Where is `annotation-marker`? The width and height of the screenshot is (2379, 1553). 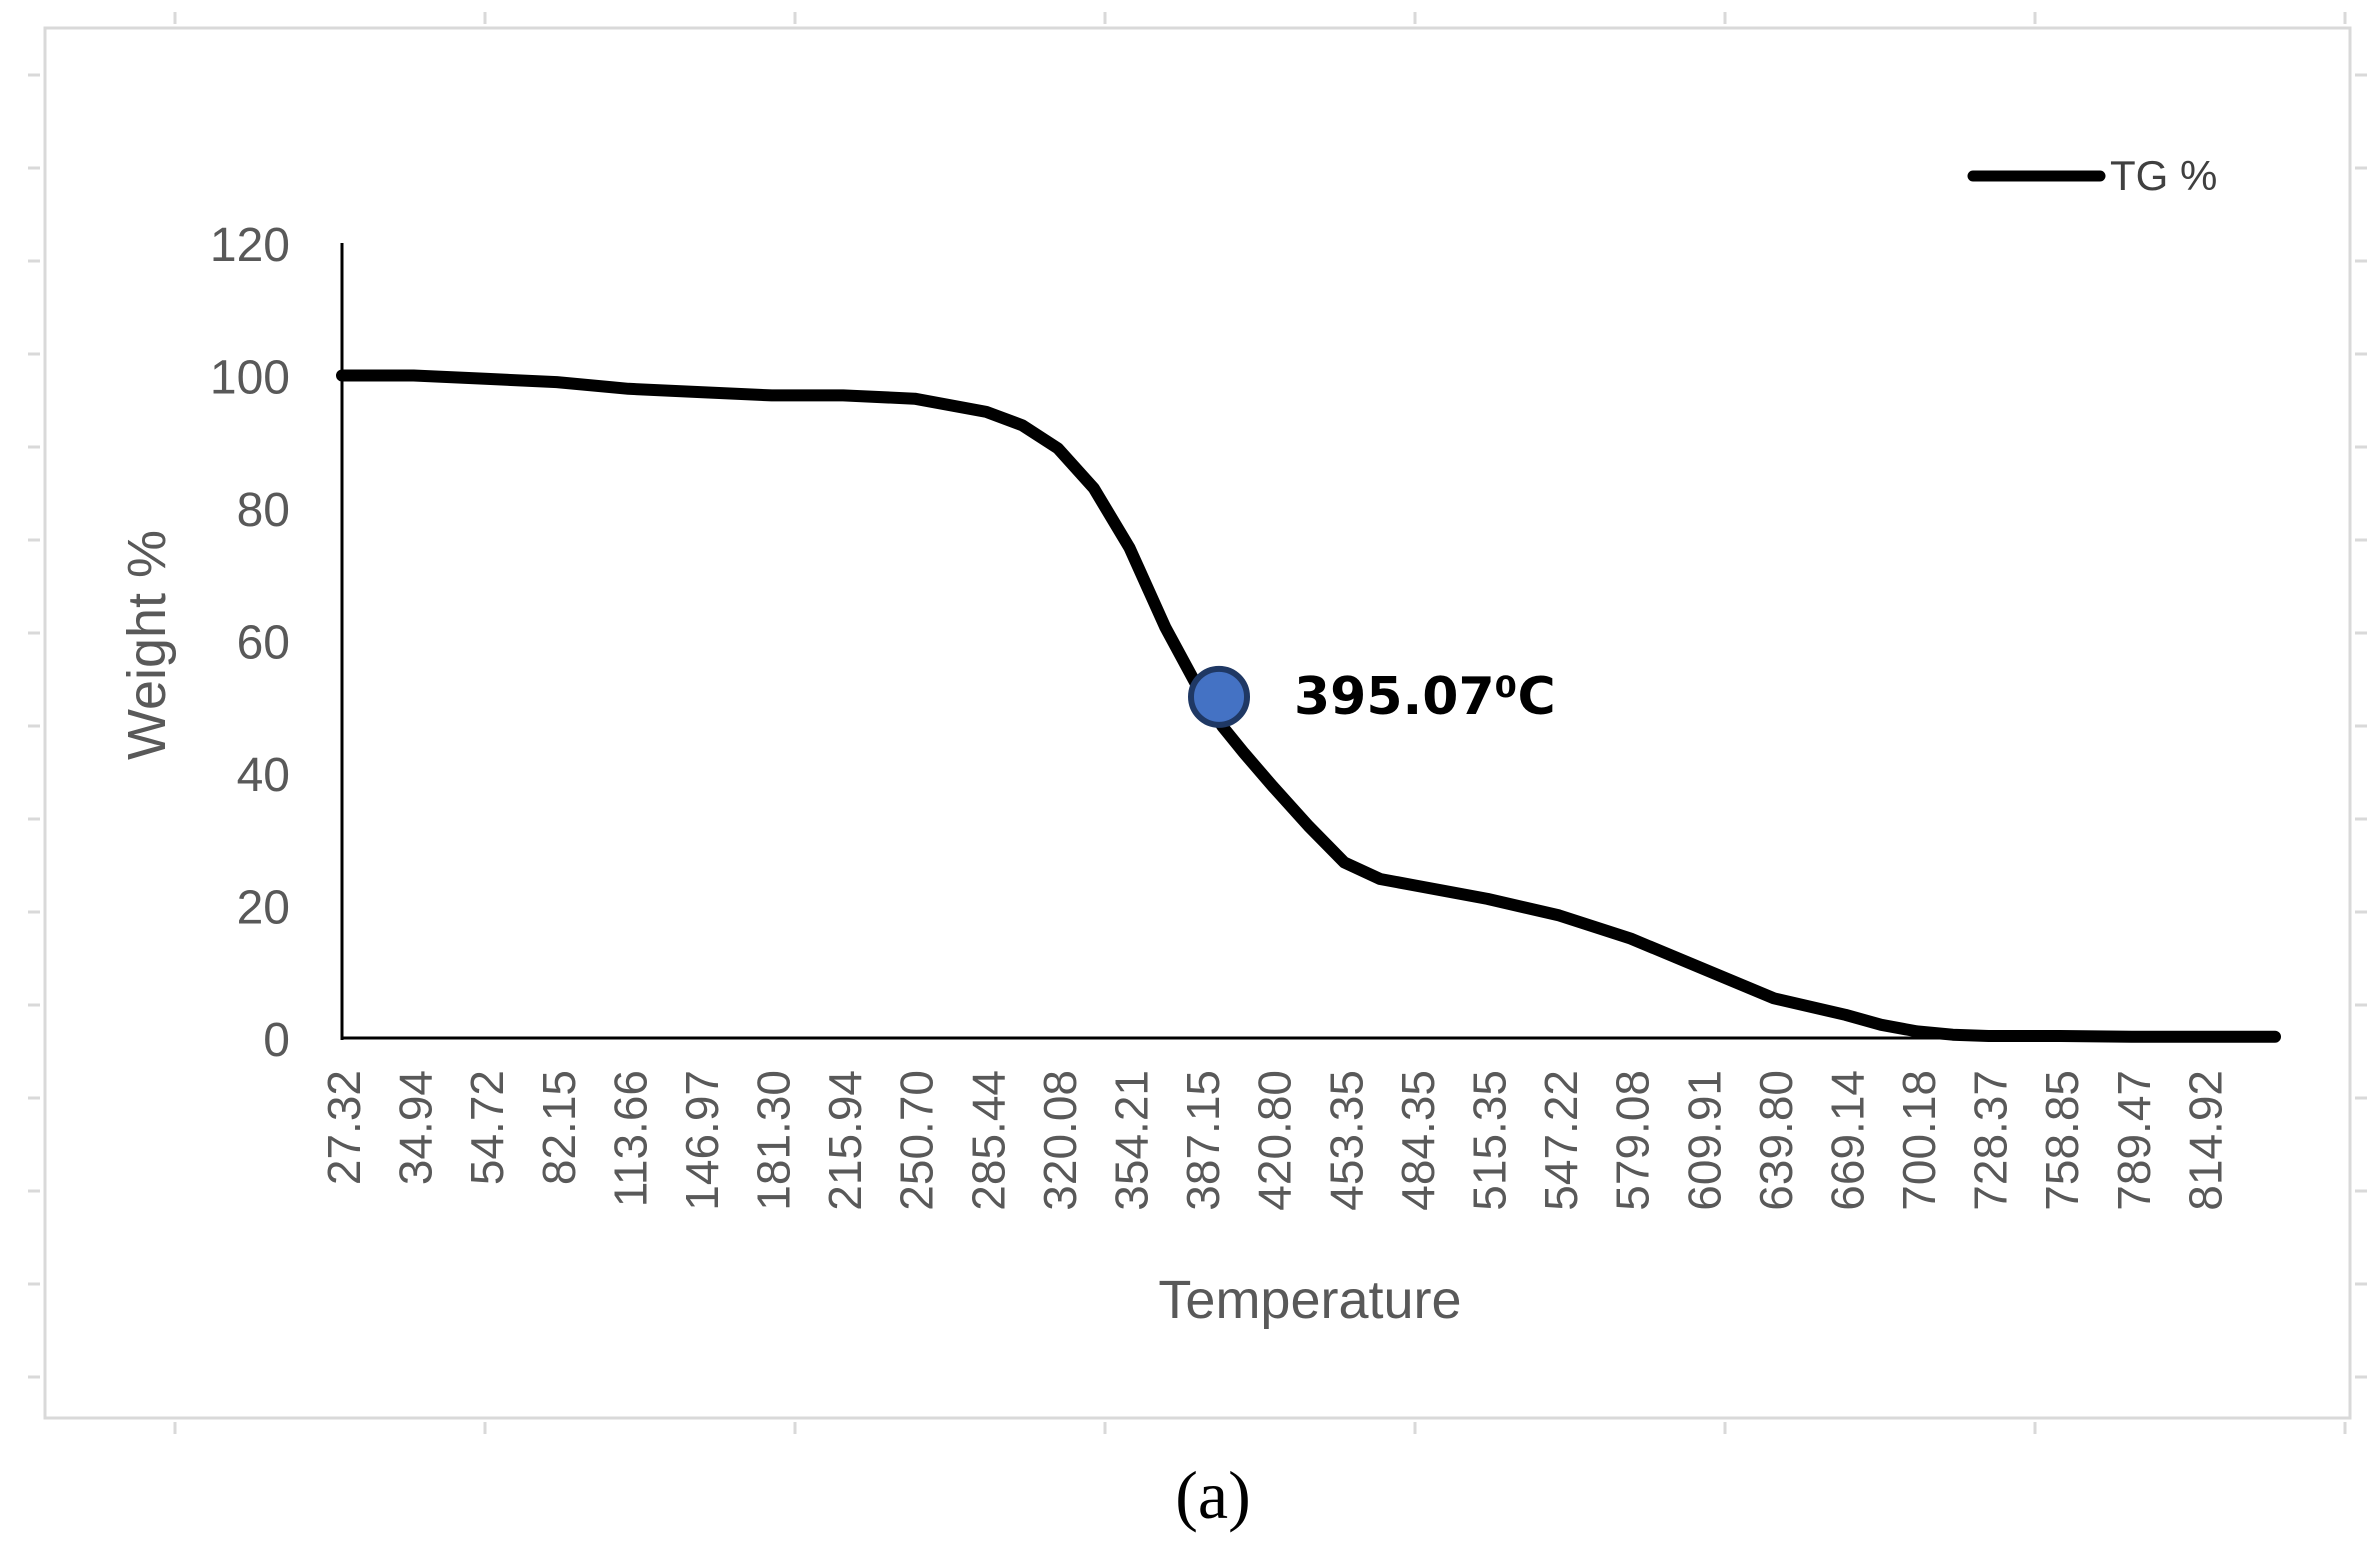
annotation-marker is located at coordinates (1219, 696).